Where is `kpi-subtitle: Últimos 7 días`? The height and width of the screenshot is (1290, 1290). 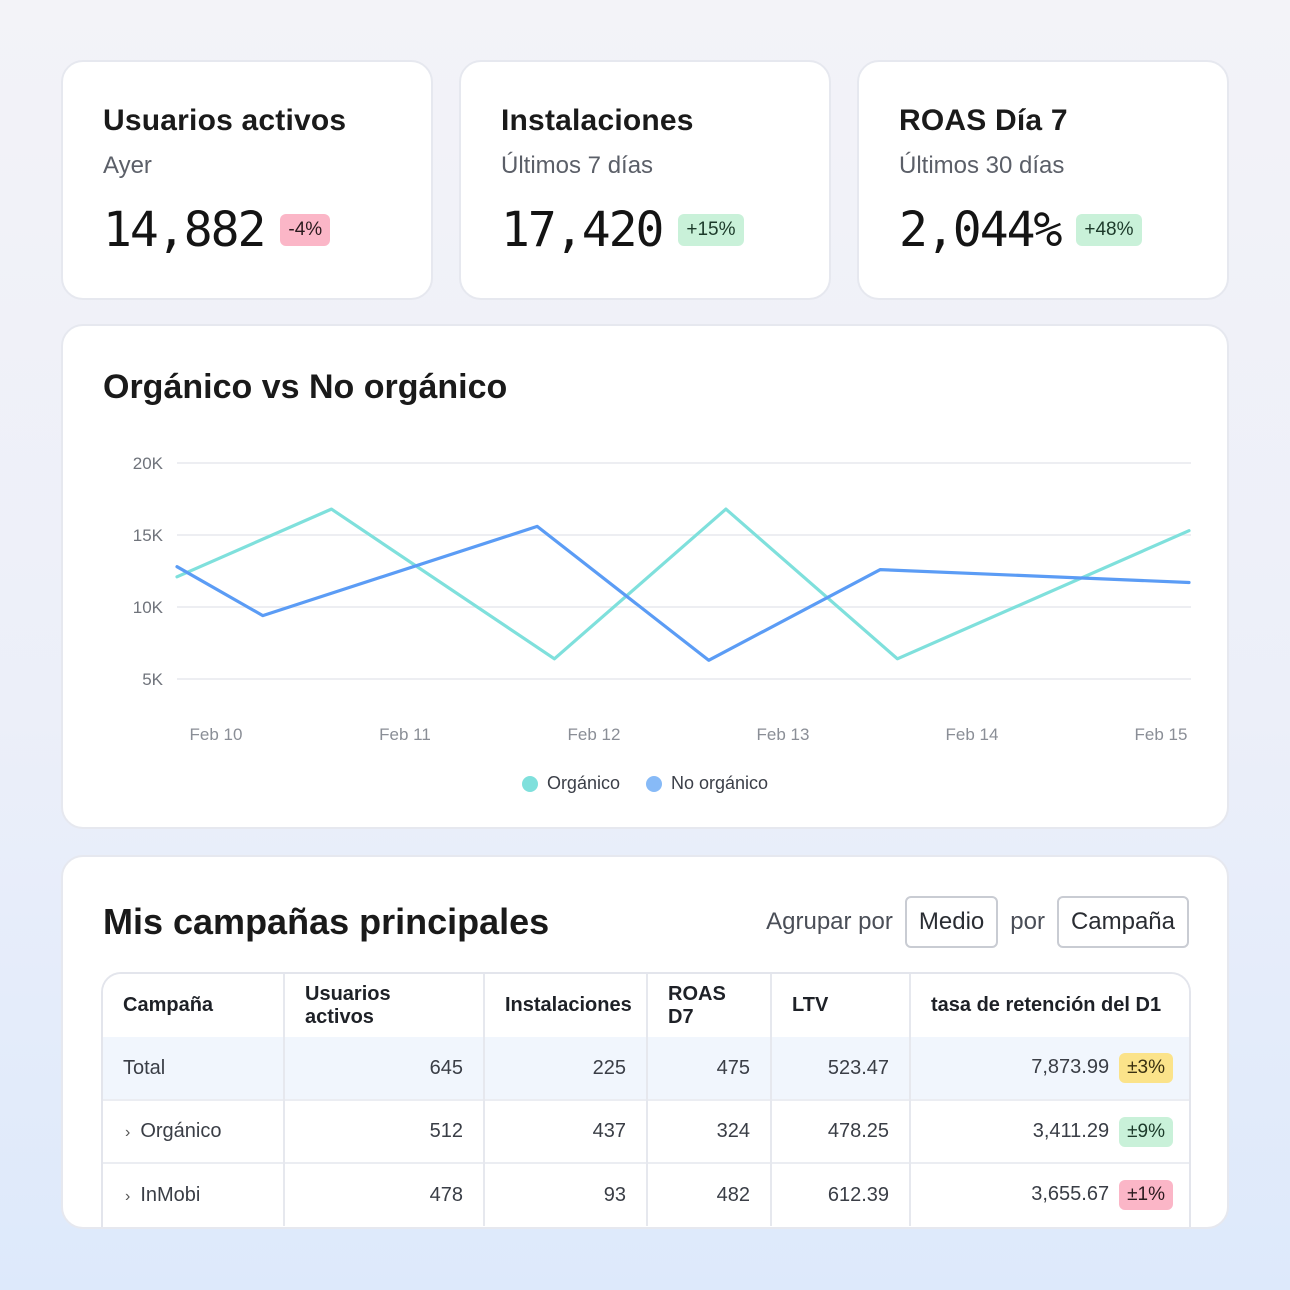 kpi-subtitle: Últimos 7 días is located at coordinates (577, 165).